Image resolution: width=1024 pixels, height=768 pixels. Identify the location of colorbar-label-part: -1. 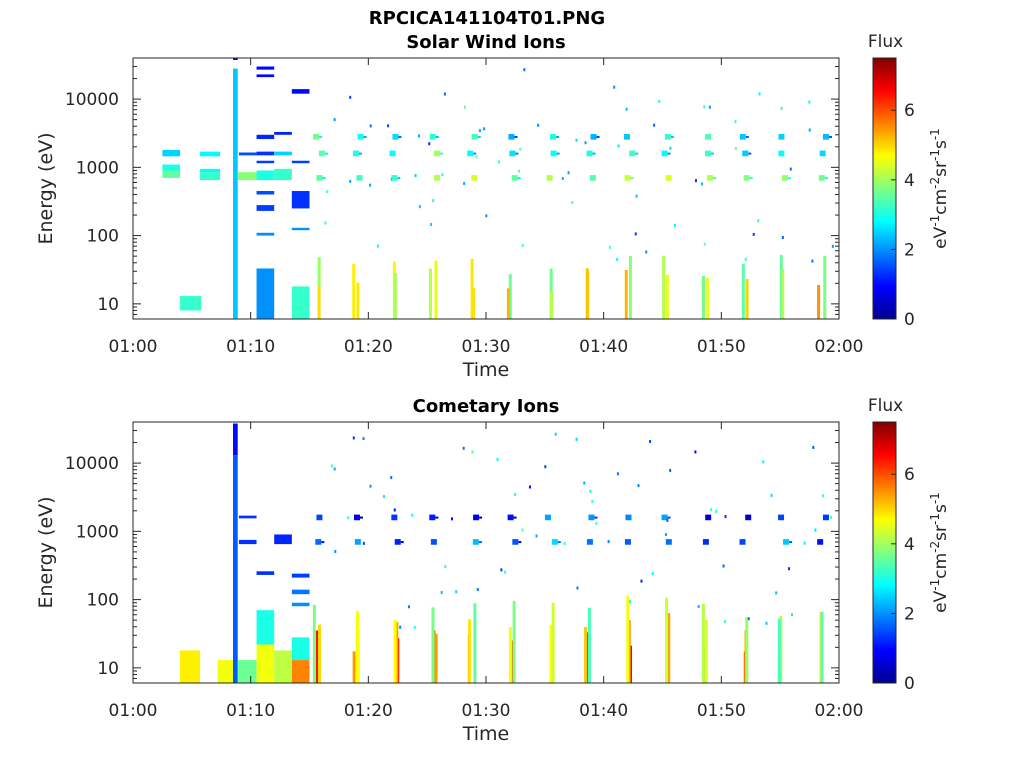
(935, 585).